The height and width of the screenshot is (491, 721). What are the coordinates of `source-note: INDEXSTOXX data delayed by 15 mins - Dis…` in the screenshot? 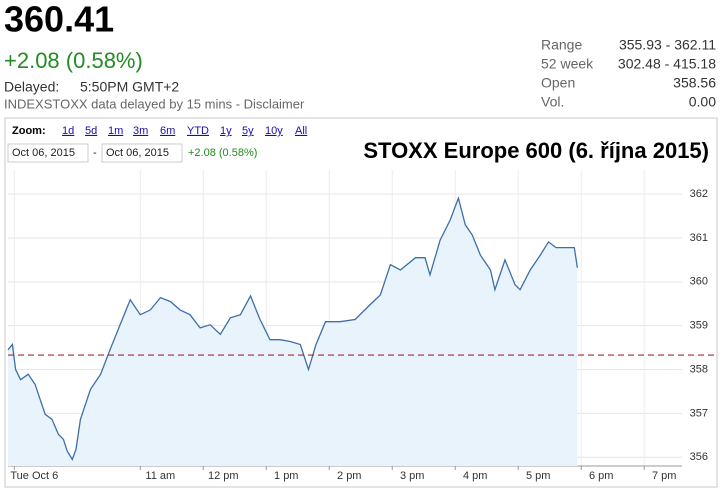 It's located at (154, 103).